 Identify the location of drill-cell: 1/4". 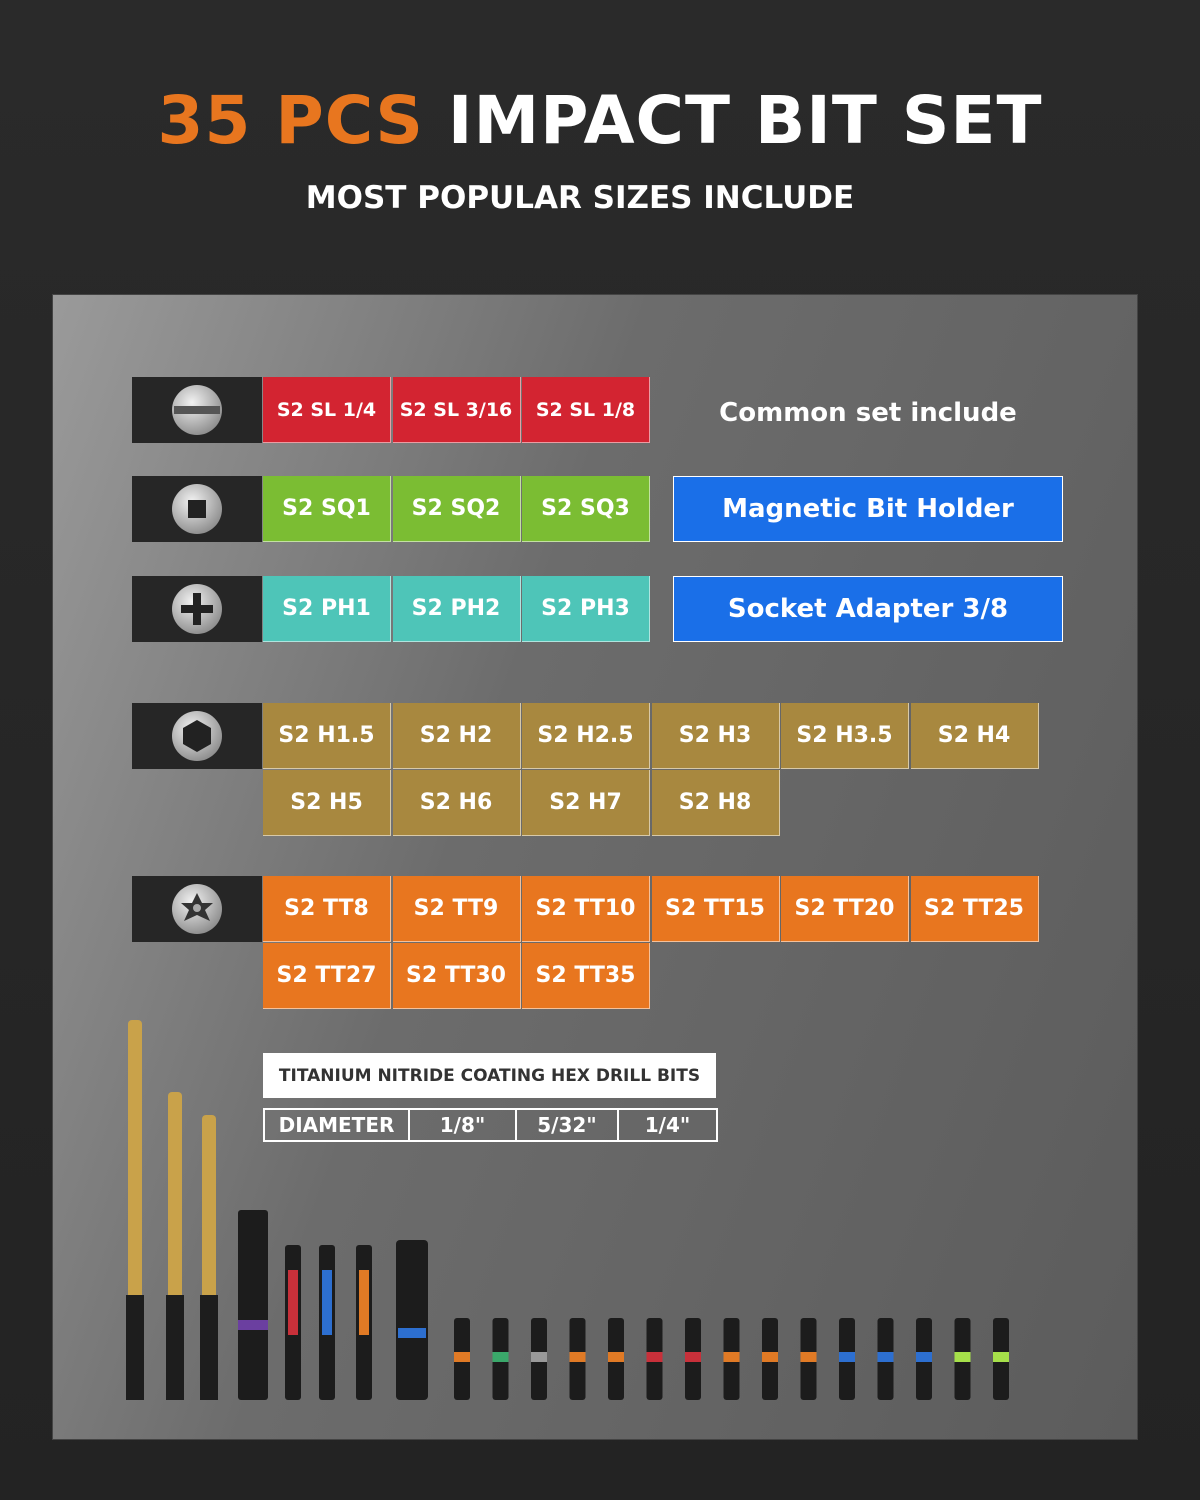
(667, 1125).